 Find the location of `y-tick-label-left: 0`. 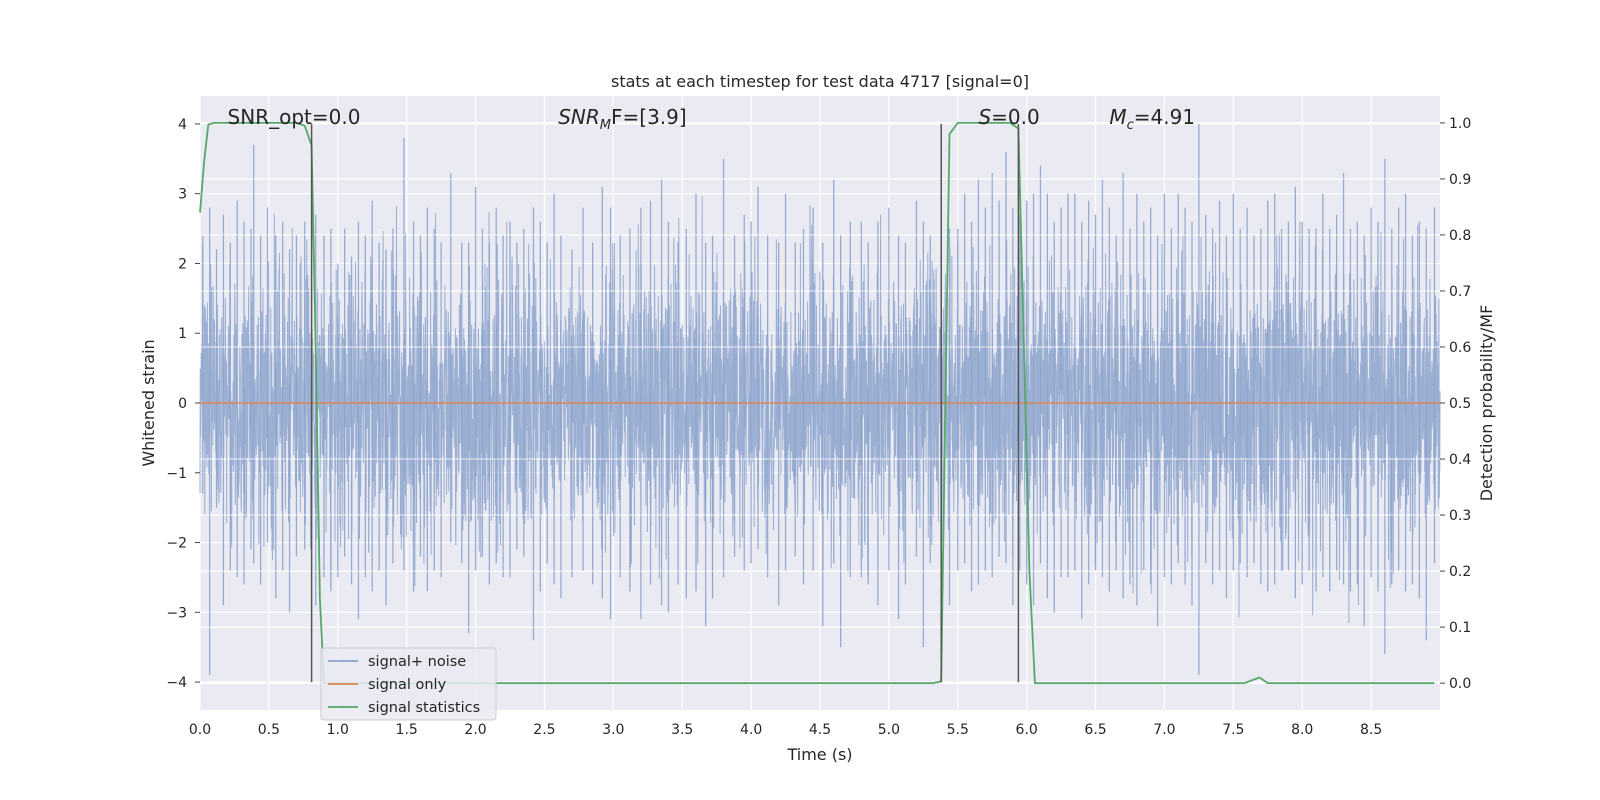

y-tick-label-left: 0 is located at coordinates (182, 404).